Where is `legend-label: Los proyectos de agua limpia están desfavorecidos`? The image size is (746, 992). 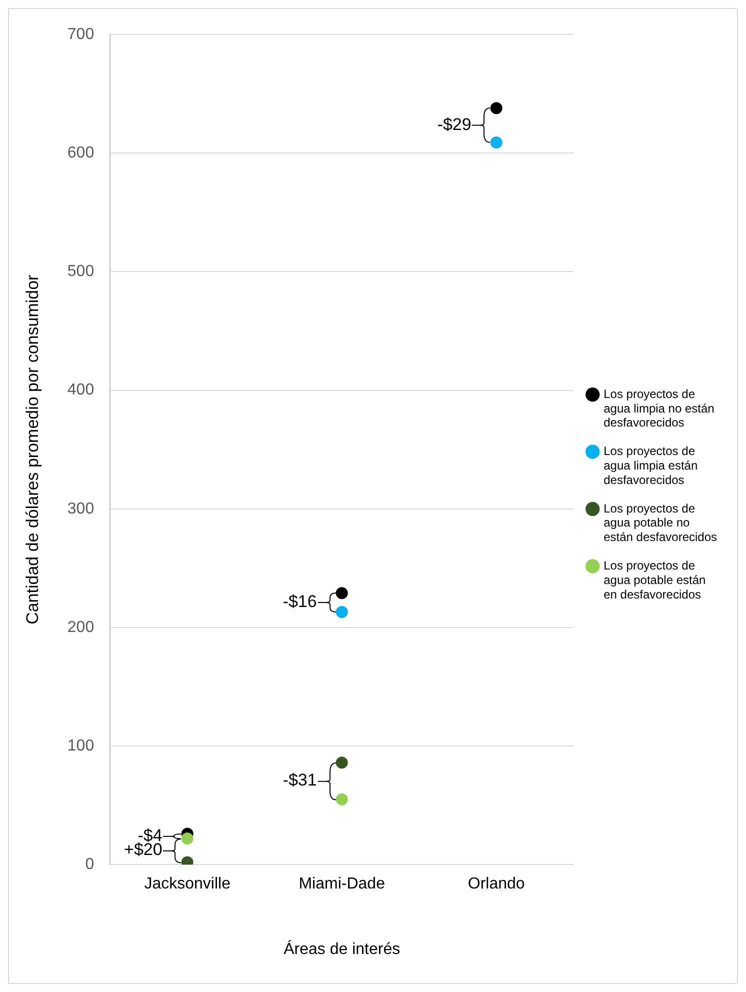 legend-label: Los proyectos de agua limpia están desfavorecidos is located at coordinates (651, 465).